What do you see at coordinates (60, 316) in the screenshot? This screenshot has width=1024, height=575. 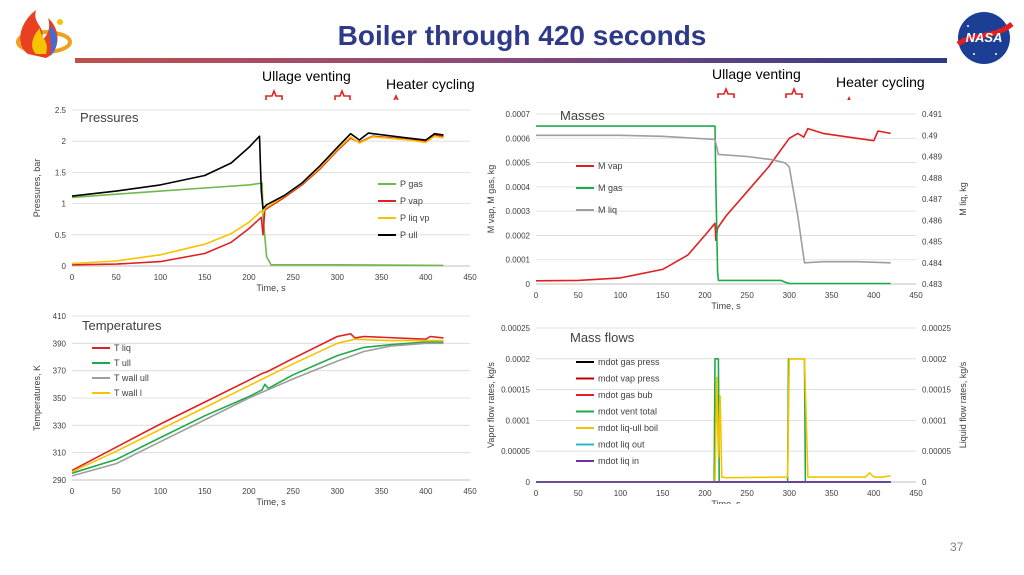 I see `temperatures-ytick-label: 410` at bounding box center [60, 316].